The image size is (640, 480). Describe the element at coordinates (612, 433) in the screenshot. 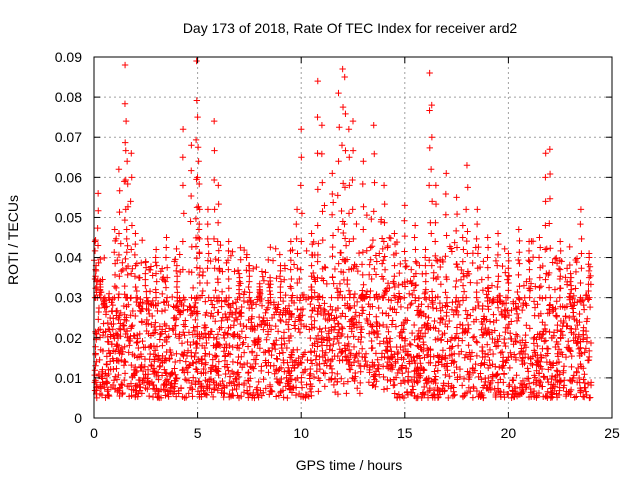

I see `x-tick-label: 25` at that location.